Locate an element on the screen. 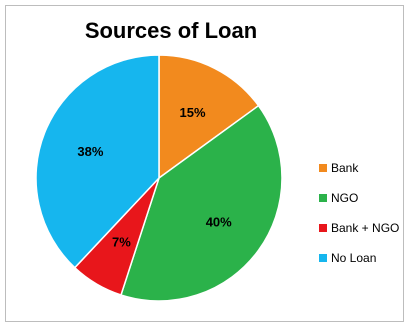  legend-label-no-loan: No Loan is located at coordinates (354, 258).